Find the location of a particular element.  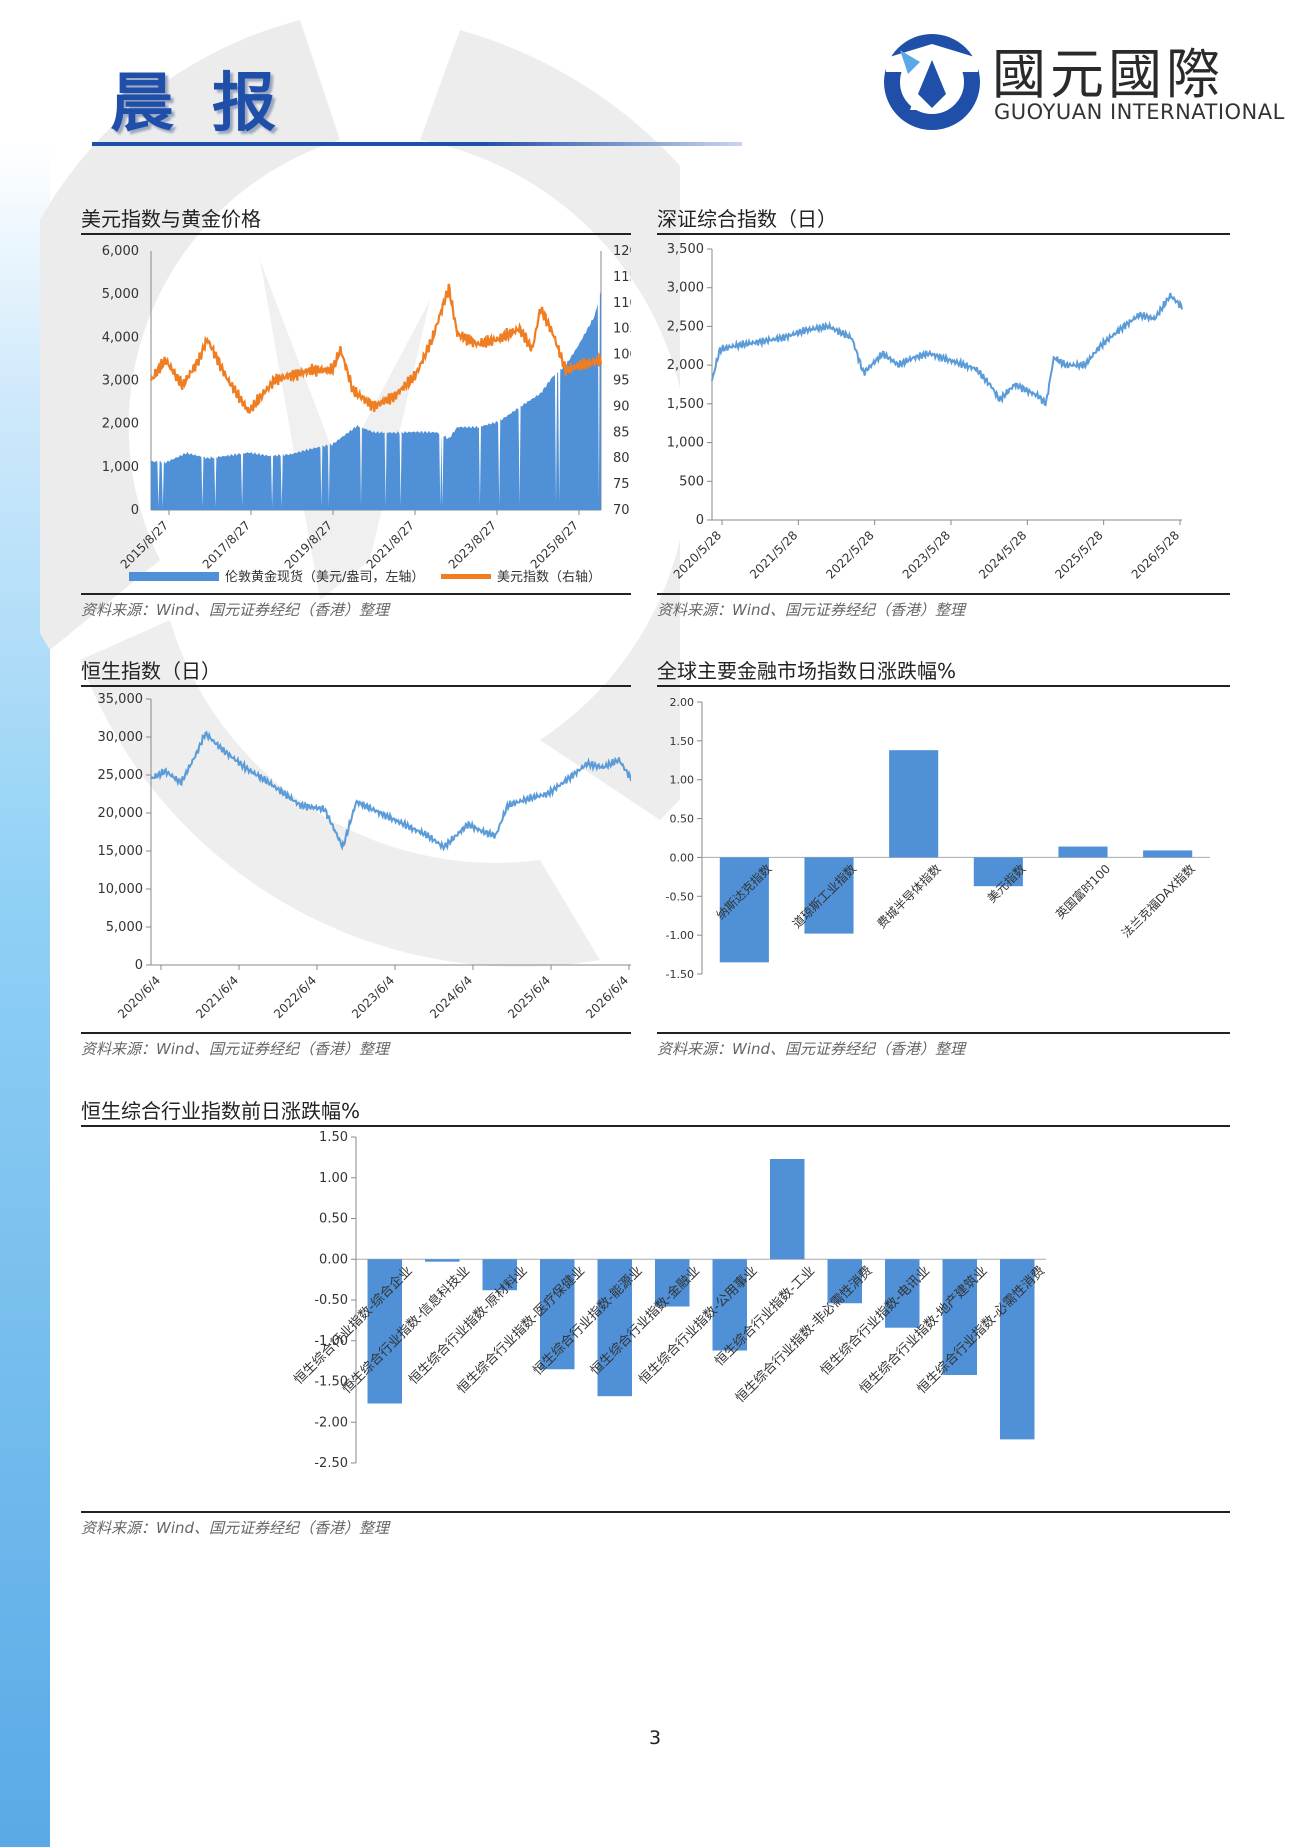

y-tick-label: 1,000 is located at coordinates (685, 443).